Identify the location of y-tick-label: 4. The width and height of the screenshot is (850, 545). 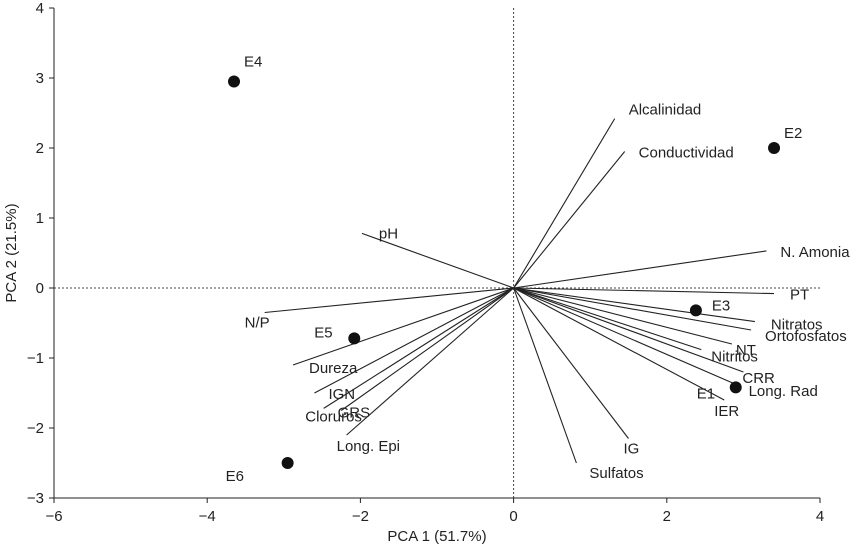
(40, 8).